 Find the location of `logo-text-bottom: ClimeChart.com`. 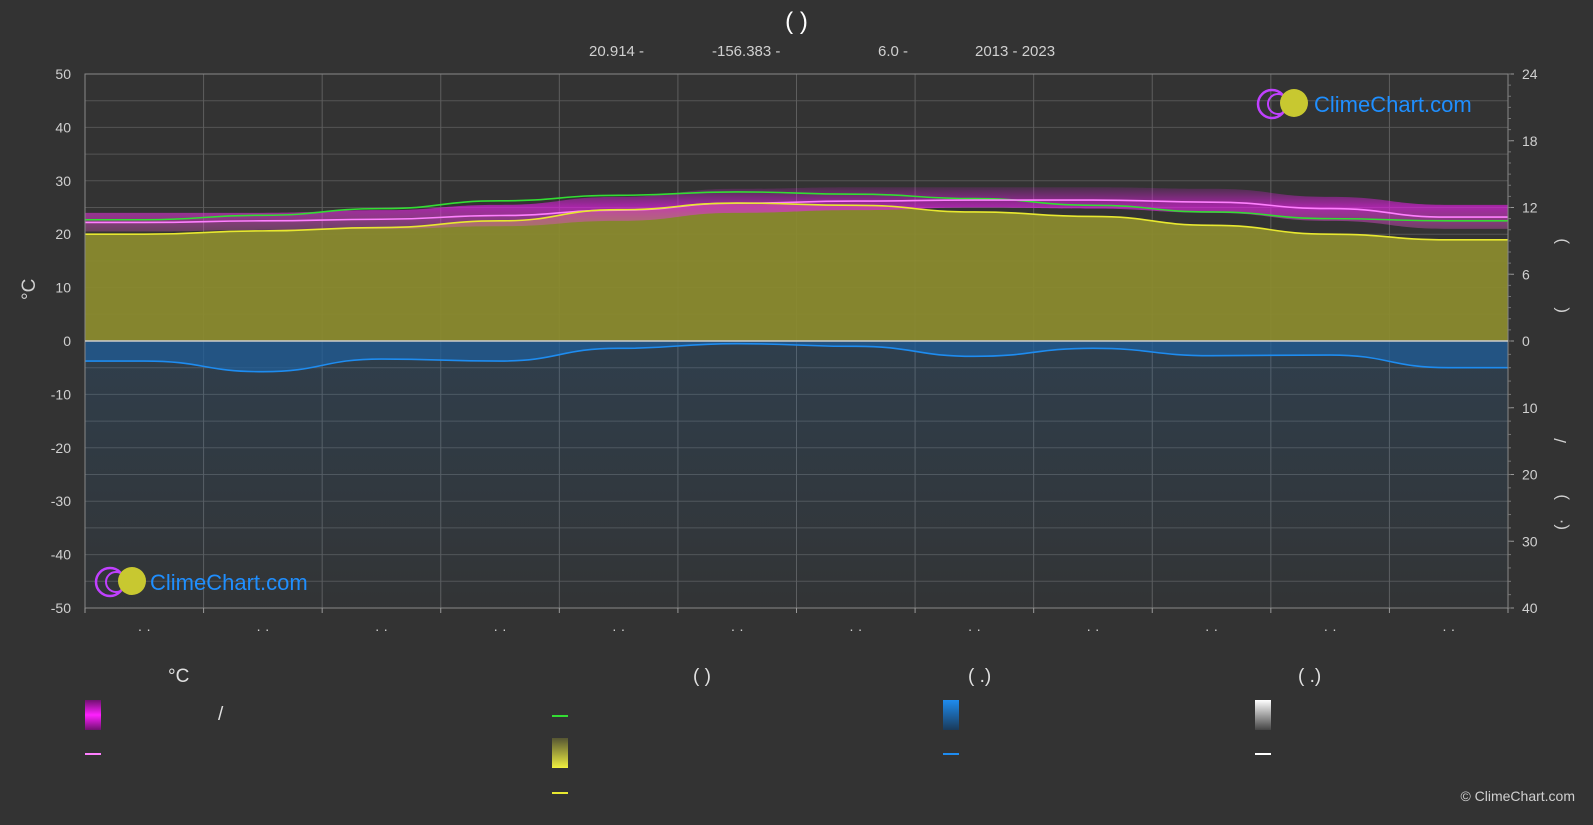

logo-text-bottom: ClimeChart.com is located at coordinates (229, 582).